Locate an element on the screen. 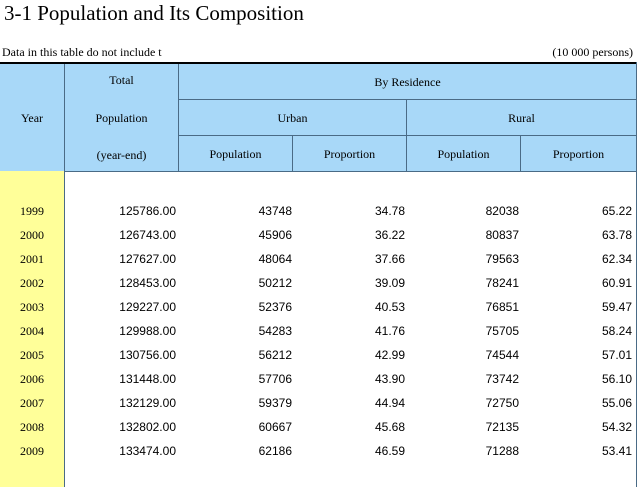 This screenshot has height=487, width=643. header-rural-proportion-label: Proportion is located at coordinates (578, 153).